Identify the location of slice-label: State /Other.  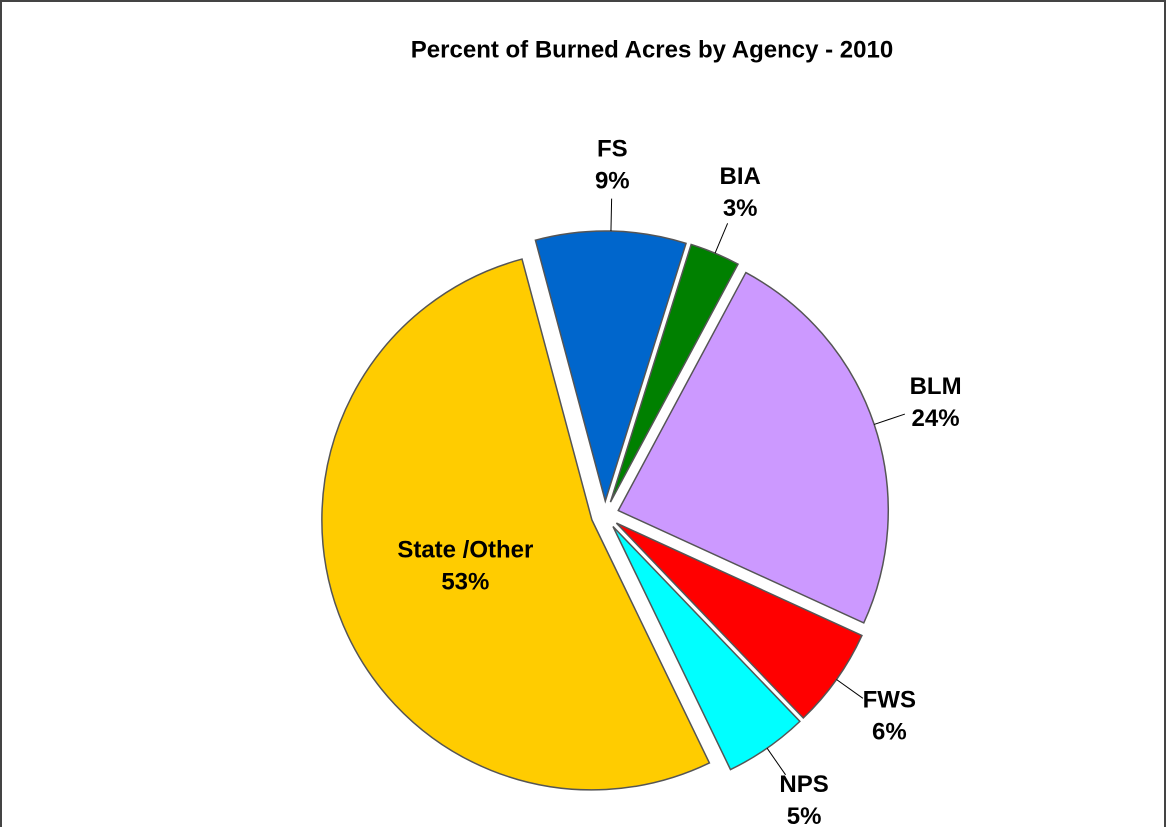
(465, 549).